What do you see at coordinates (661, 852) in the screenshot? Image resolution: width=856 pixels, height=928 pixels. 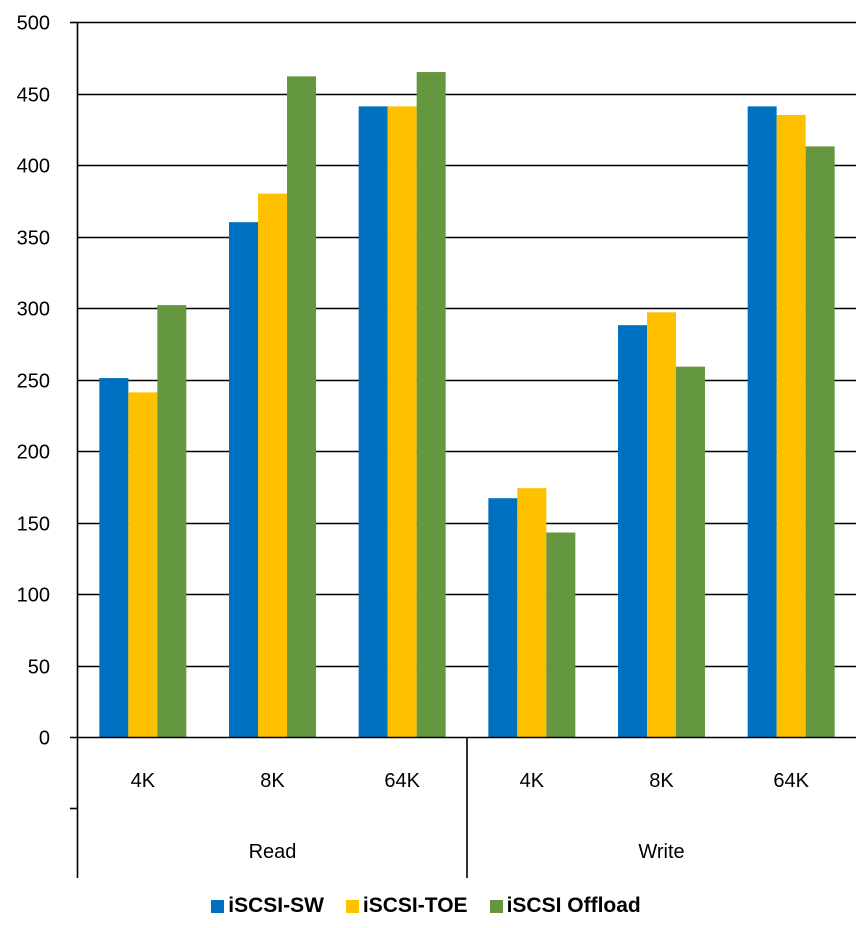 I see `x-group-label: Write` at bounding box center [661, 852].